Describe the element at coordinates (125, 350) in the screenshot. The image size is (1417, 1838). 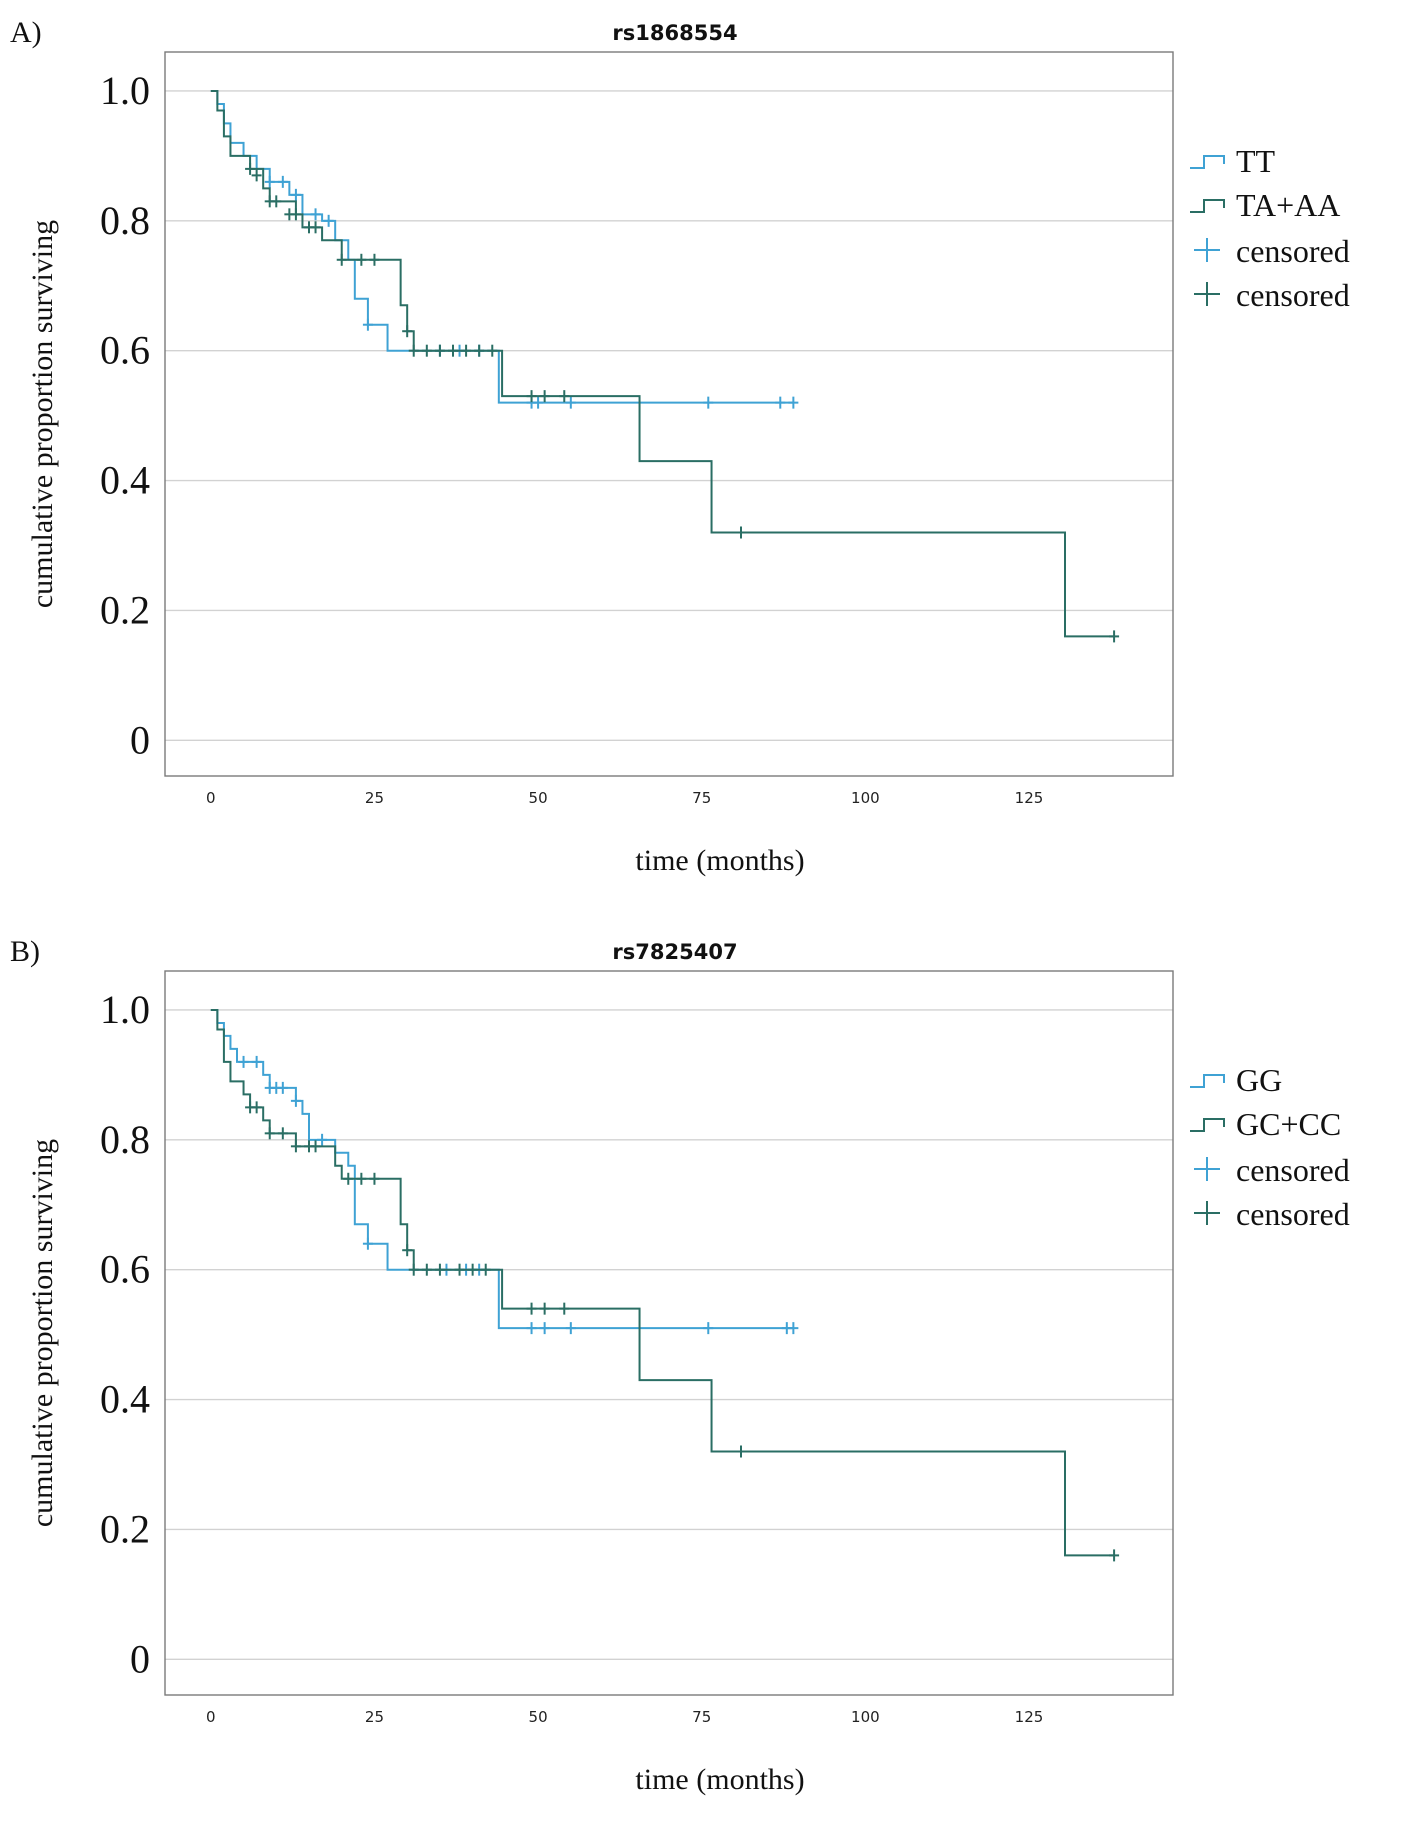
I see `y-tick-label: 0.6` at that location.